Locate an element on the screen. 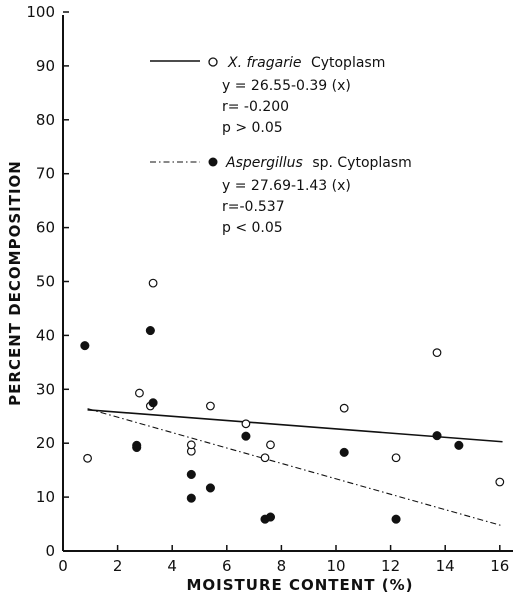 The image size is (518, 602). x-tick-label-3: 6 is located at coordinates (227, 566).